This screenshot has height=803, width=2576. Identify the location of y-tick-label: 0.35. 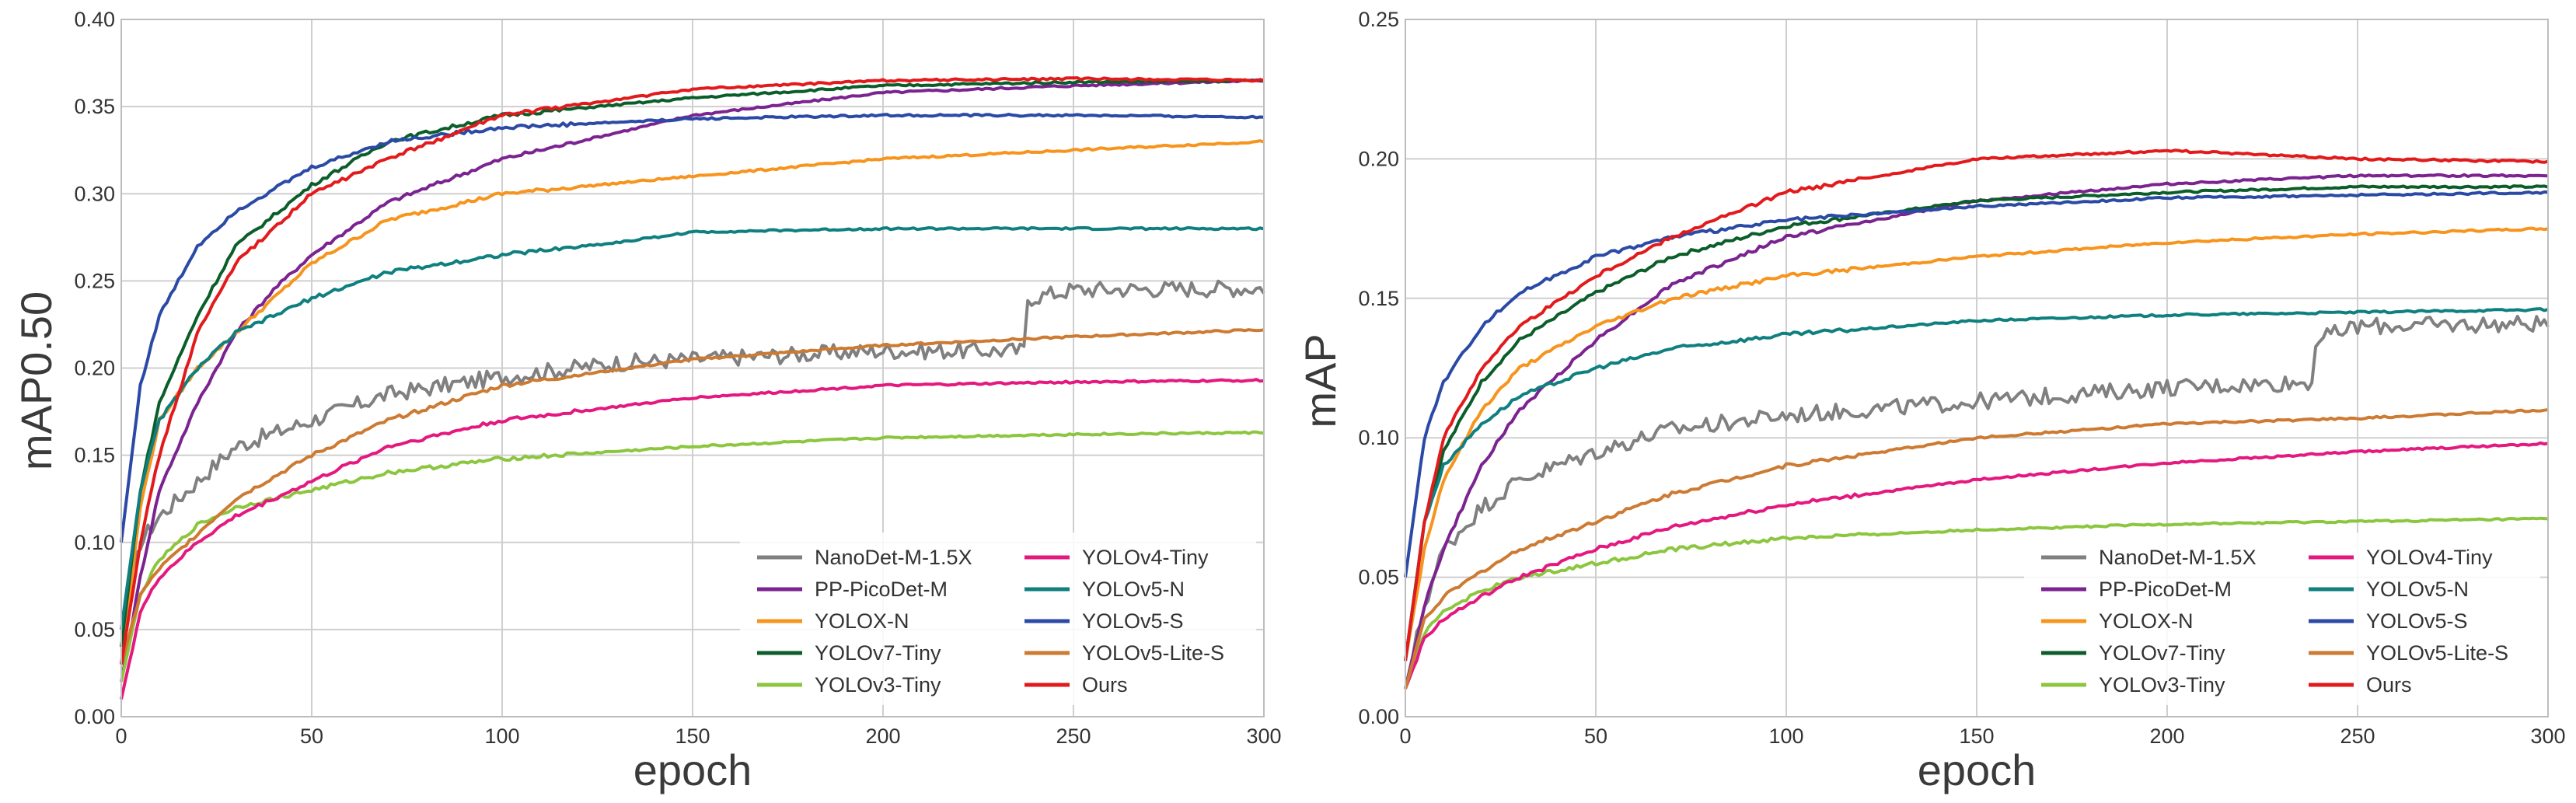
(95, 107).